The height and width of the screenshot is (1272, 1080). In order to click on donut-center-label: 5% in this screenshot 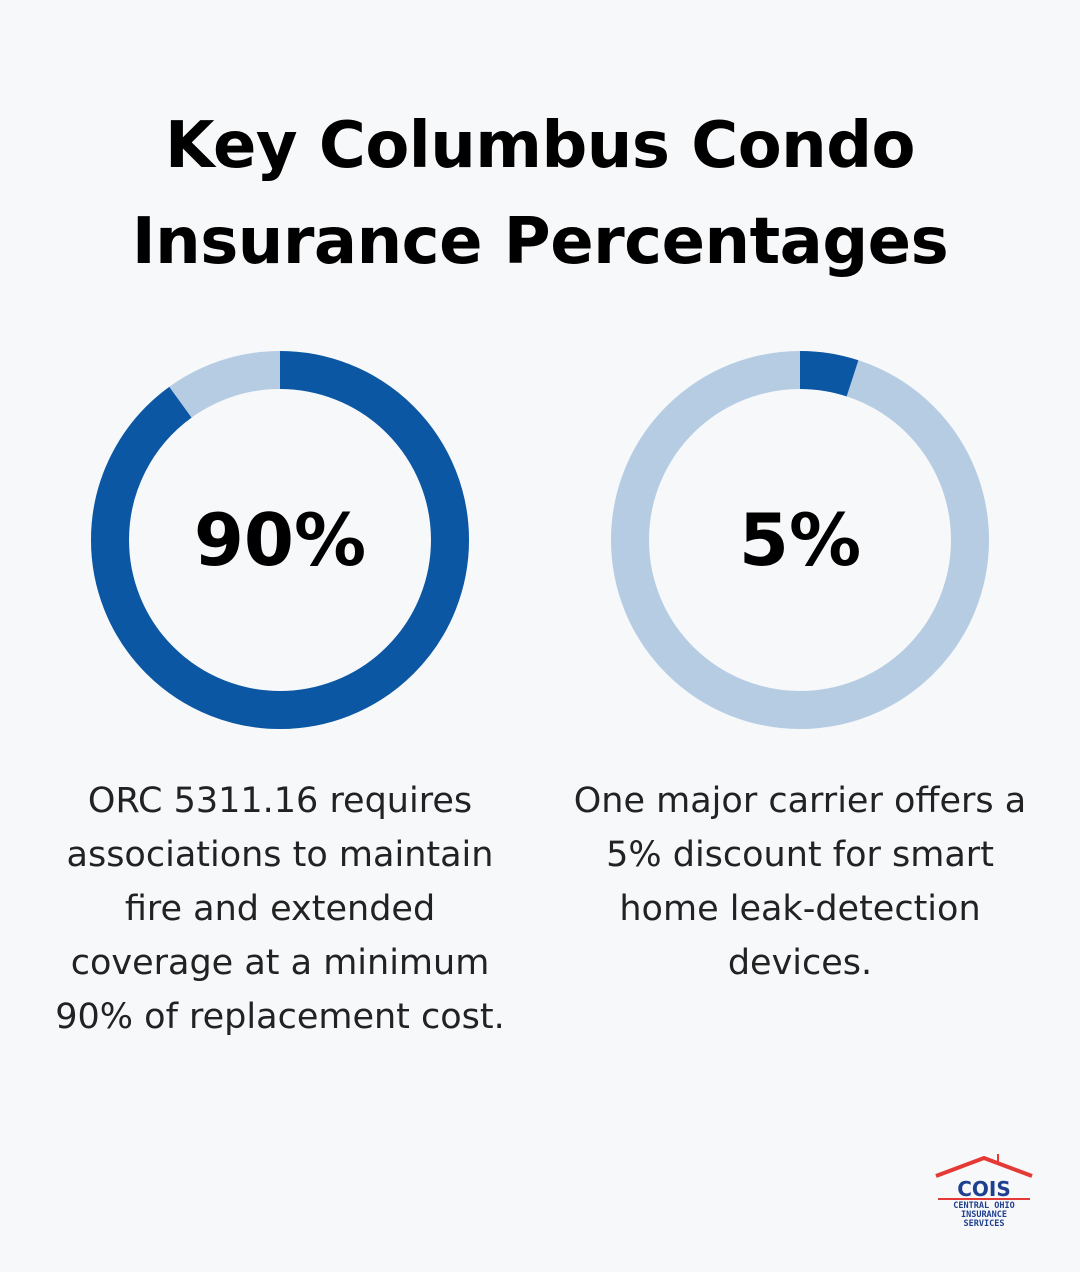, I will do `click(800, 540)`.